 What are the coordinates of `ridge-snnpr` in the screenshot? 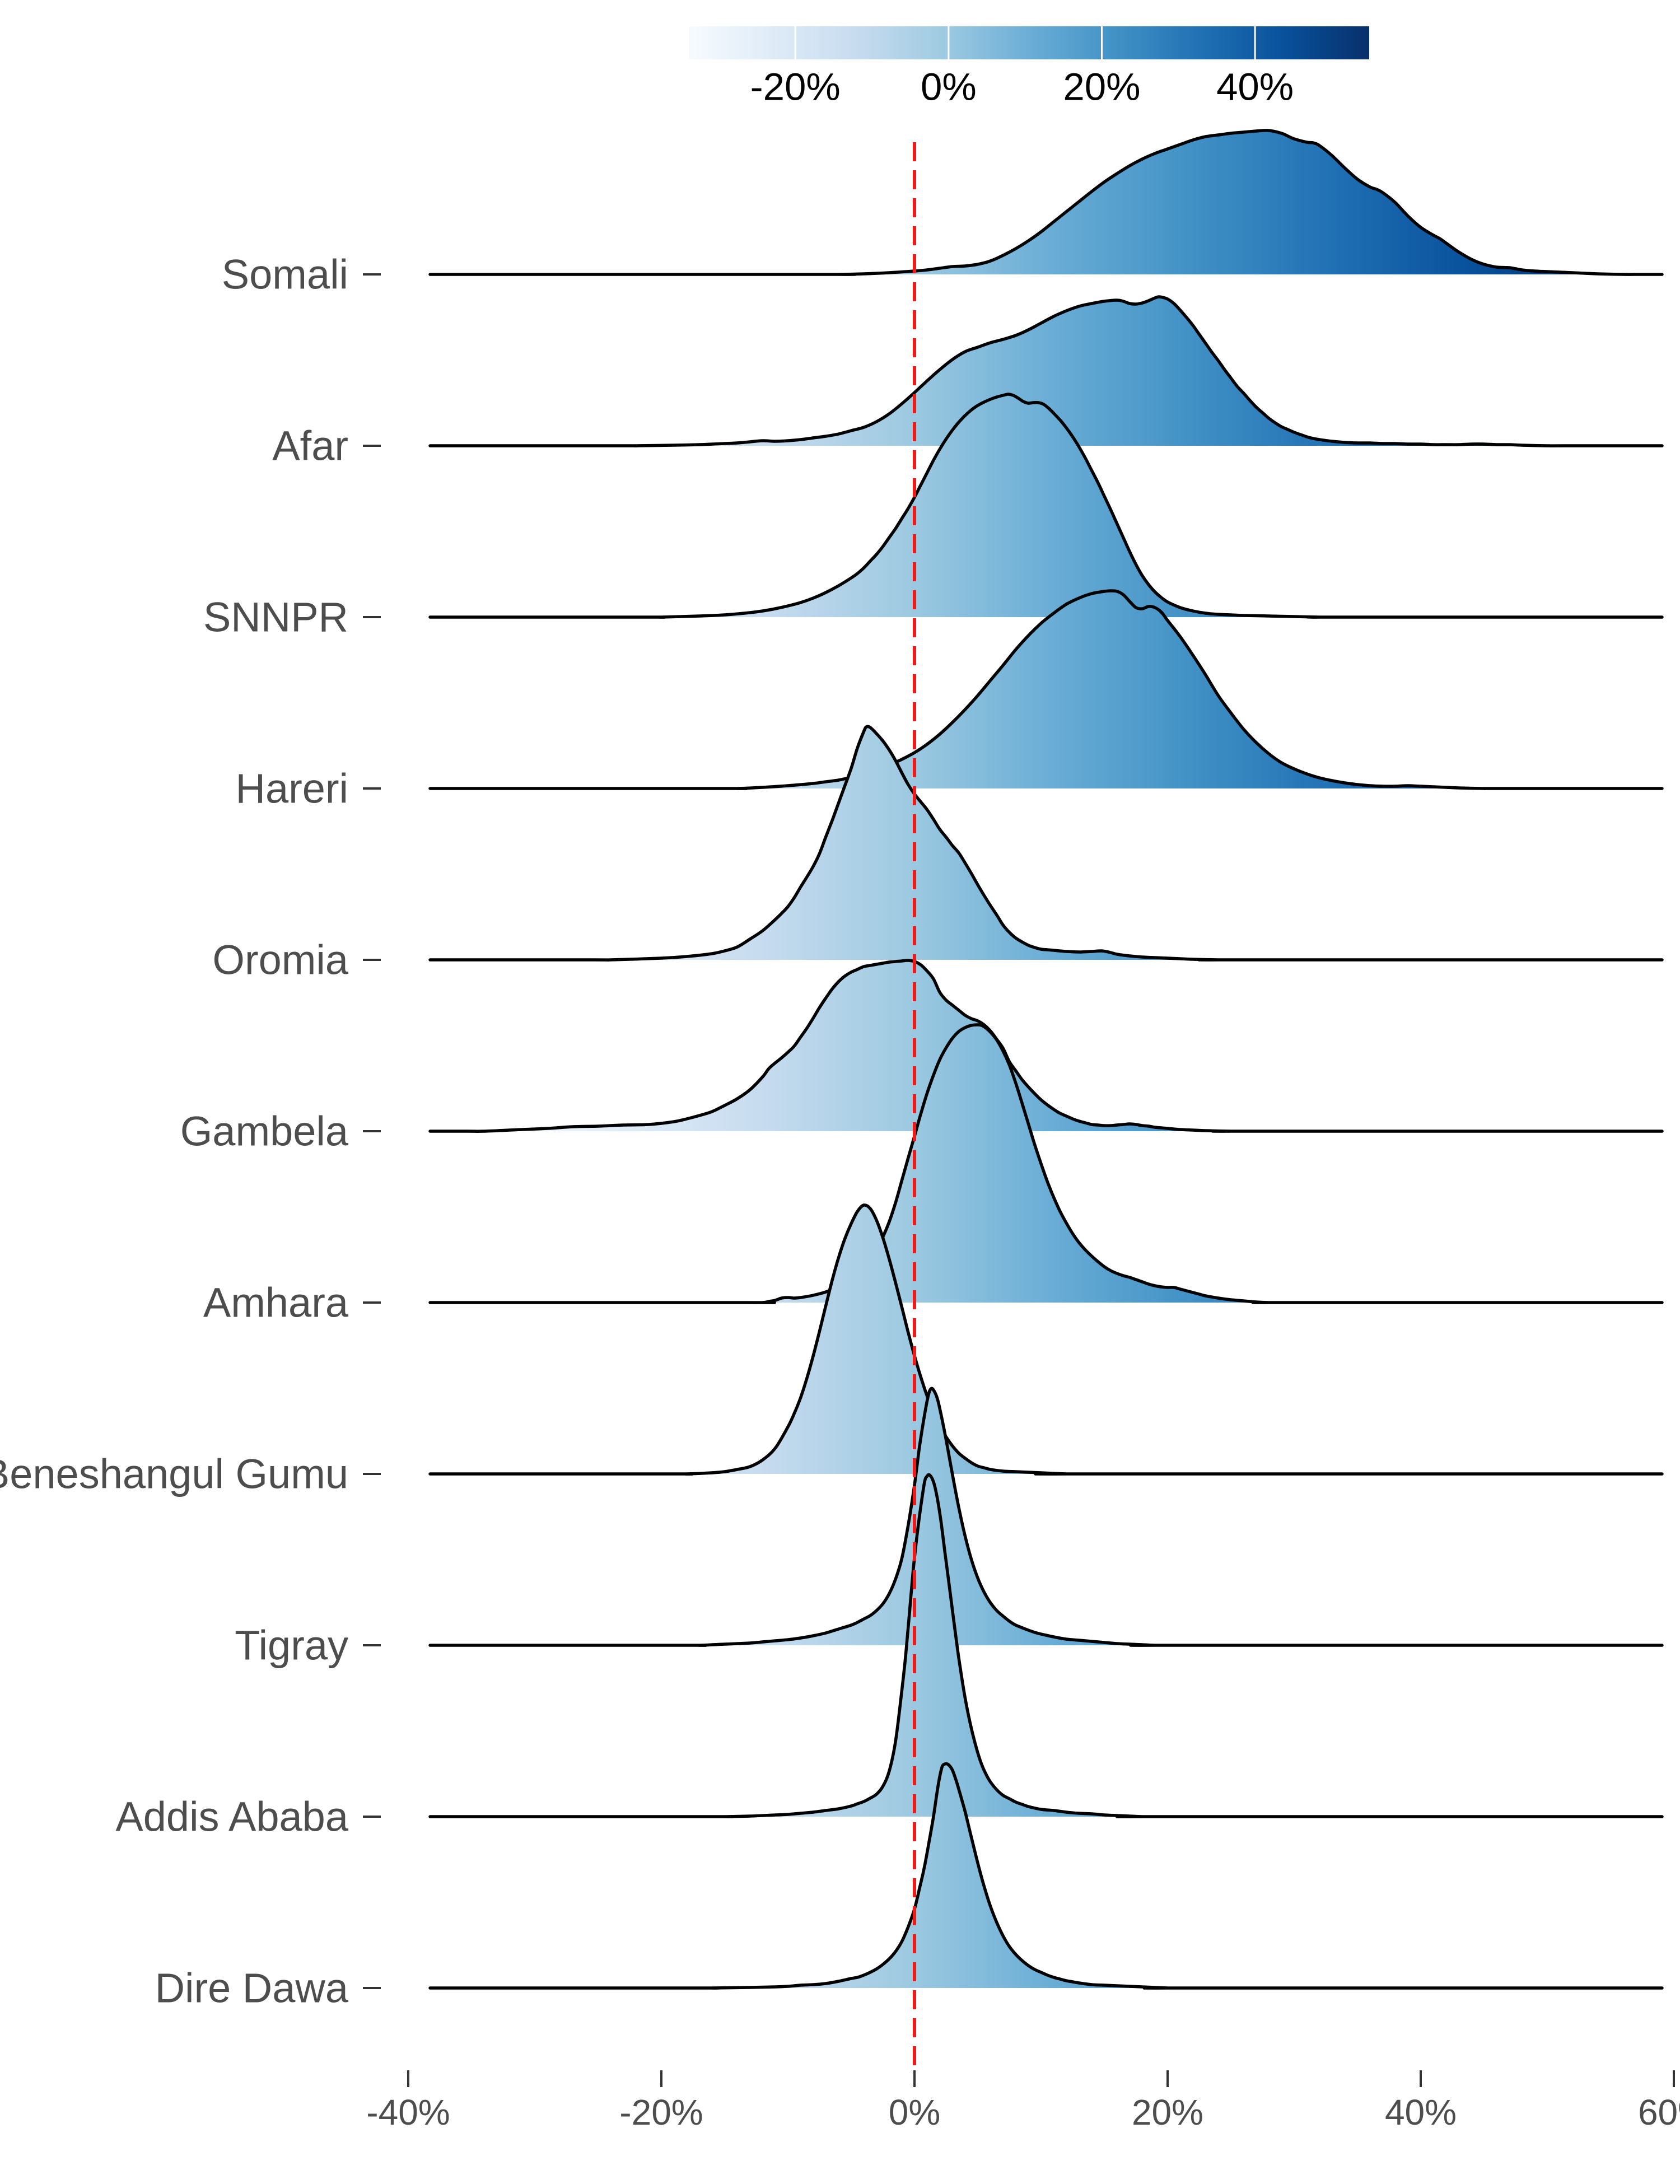 It's located at (1046, 506).